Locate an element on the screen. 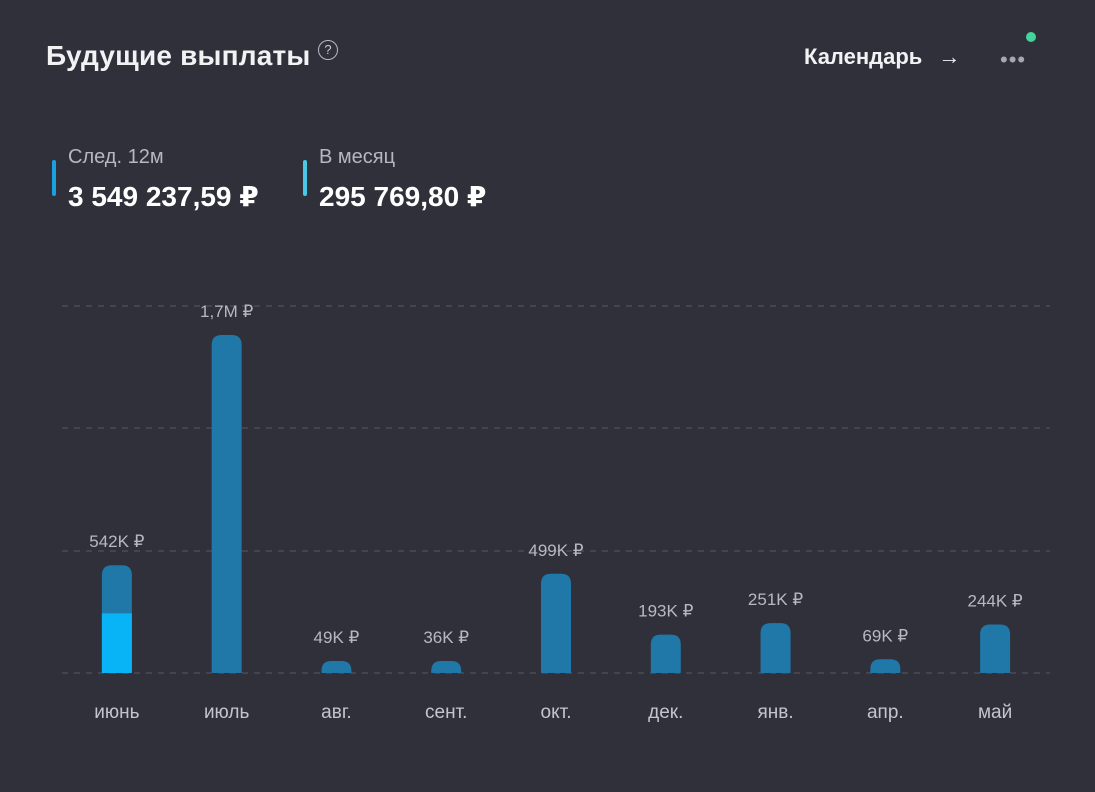 The height and width of the screenshot is (792, 1095). x-tick-label-4: окт. is located at coordinates (556, 712).